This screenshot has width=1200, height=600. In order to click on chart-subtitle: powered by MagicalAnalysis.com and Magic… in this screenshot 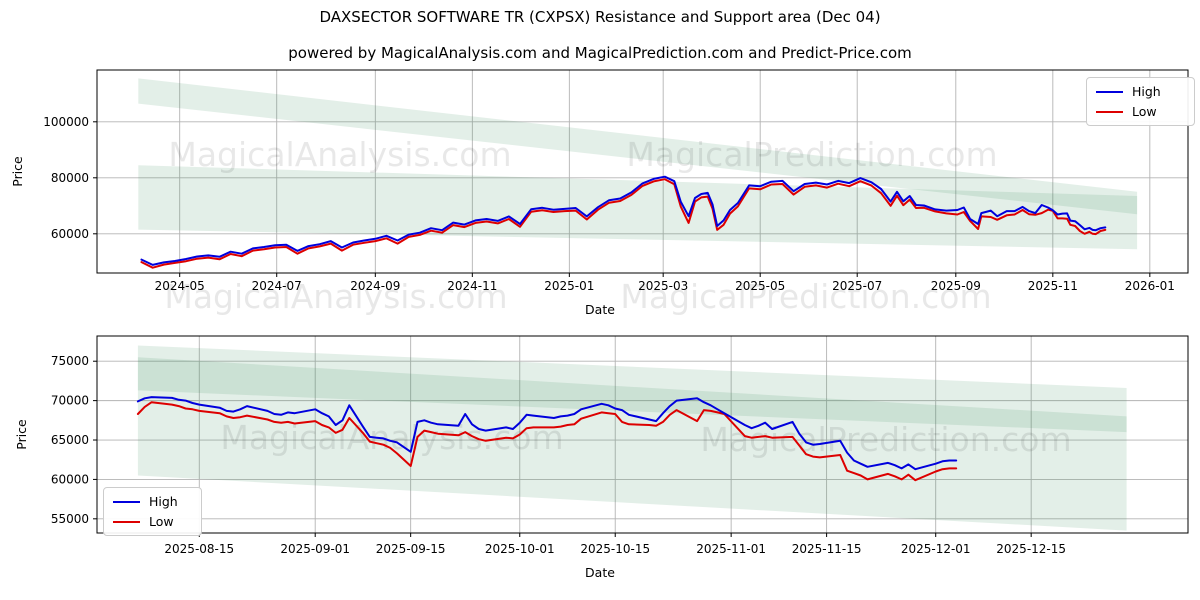, I will do `click(600, 53)`.